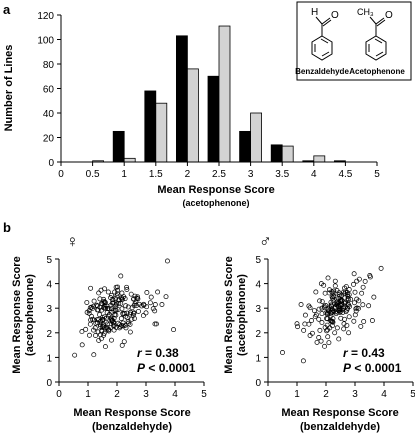 The width and height of the screenshot is (415, 434). I want to click on x-tick-label: 2, so click(117, 394).